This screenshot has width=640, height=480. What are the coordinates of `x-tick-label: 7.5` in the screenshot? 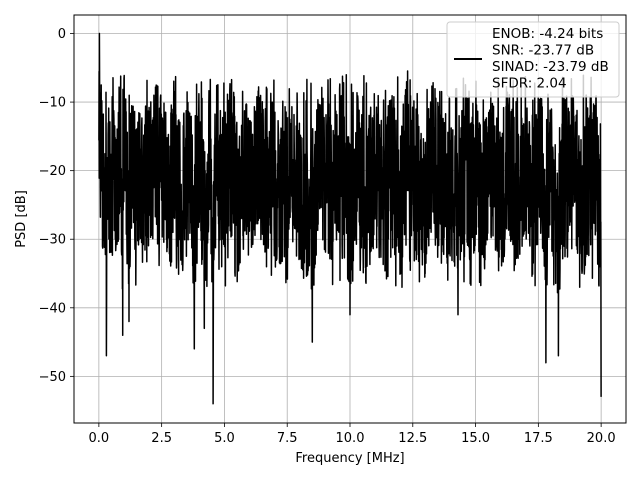 It's located at (287, 438).